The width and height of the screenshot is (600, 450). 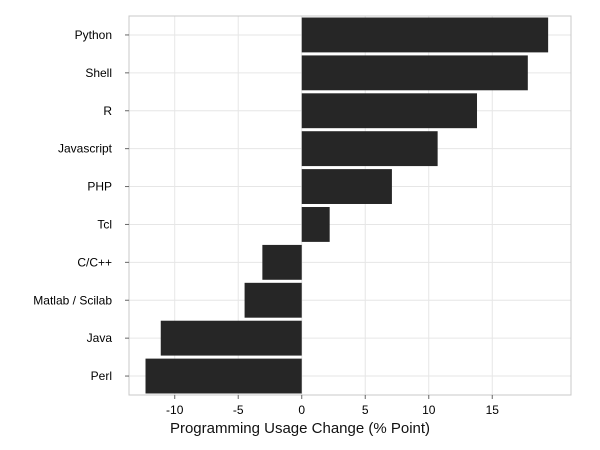 I want to click on y-tick-label: Shell, so click(x=98, y=73).